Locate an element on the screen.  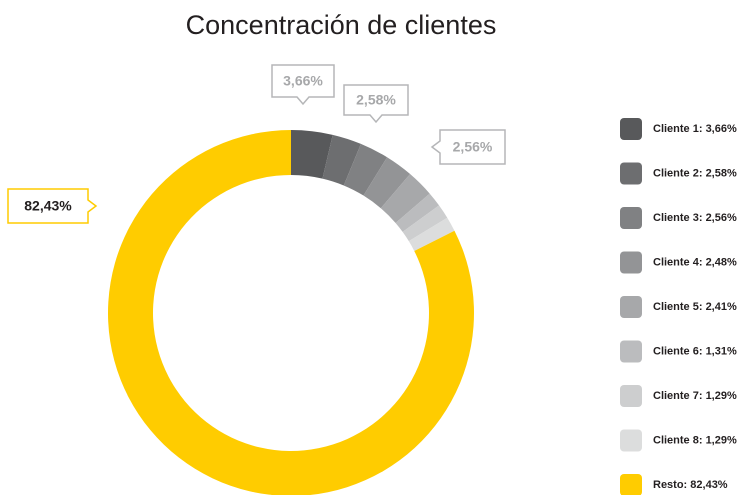
legend-label: Cliente 8: 1,29% is located at coordinates (695, 440).